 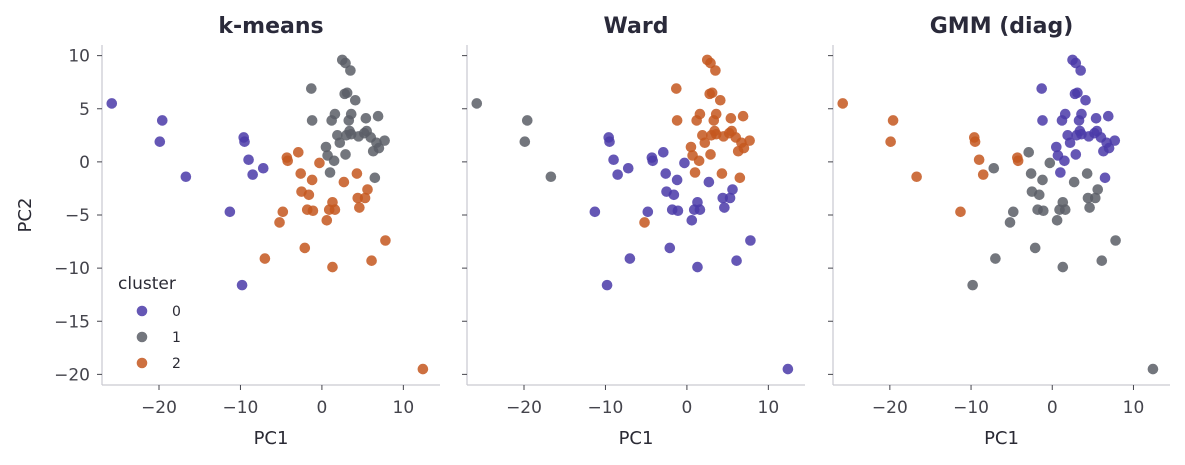 What do you see at coordinates (176, 312) in the screenshot?
I see `legend-entry-label: 0` at bounding box center [176, 312].